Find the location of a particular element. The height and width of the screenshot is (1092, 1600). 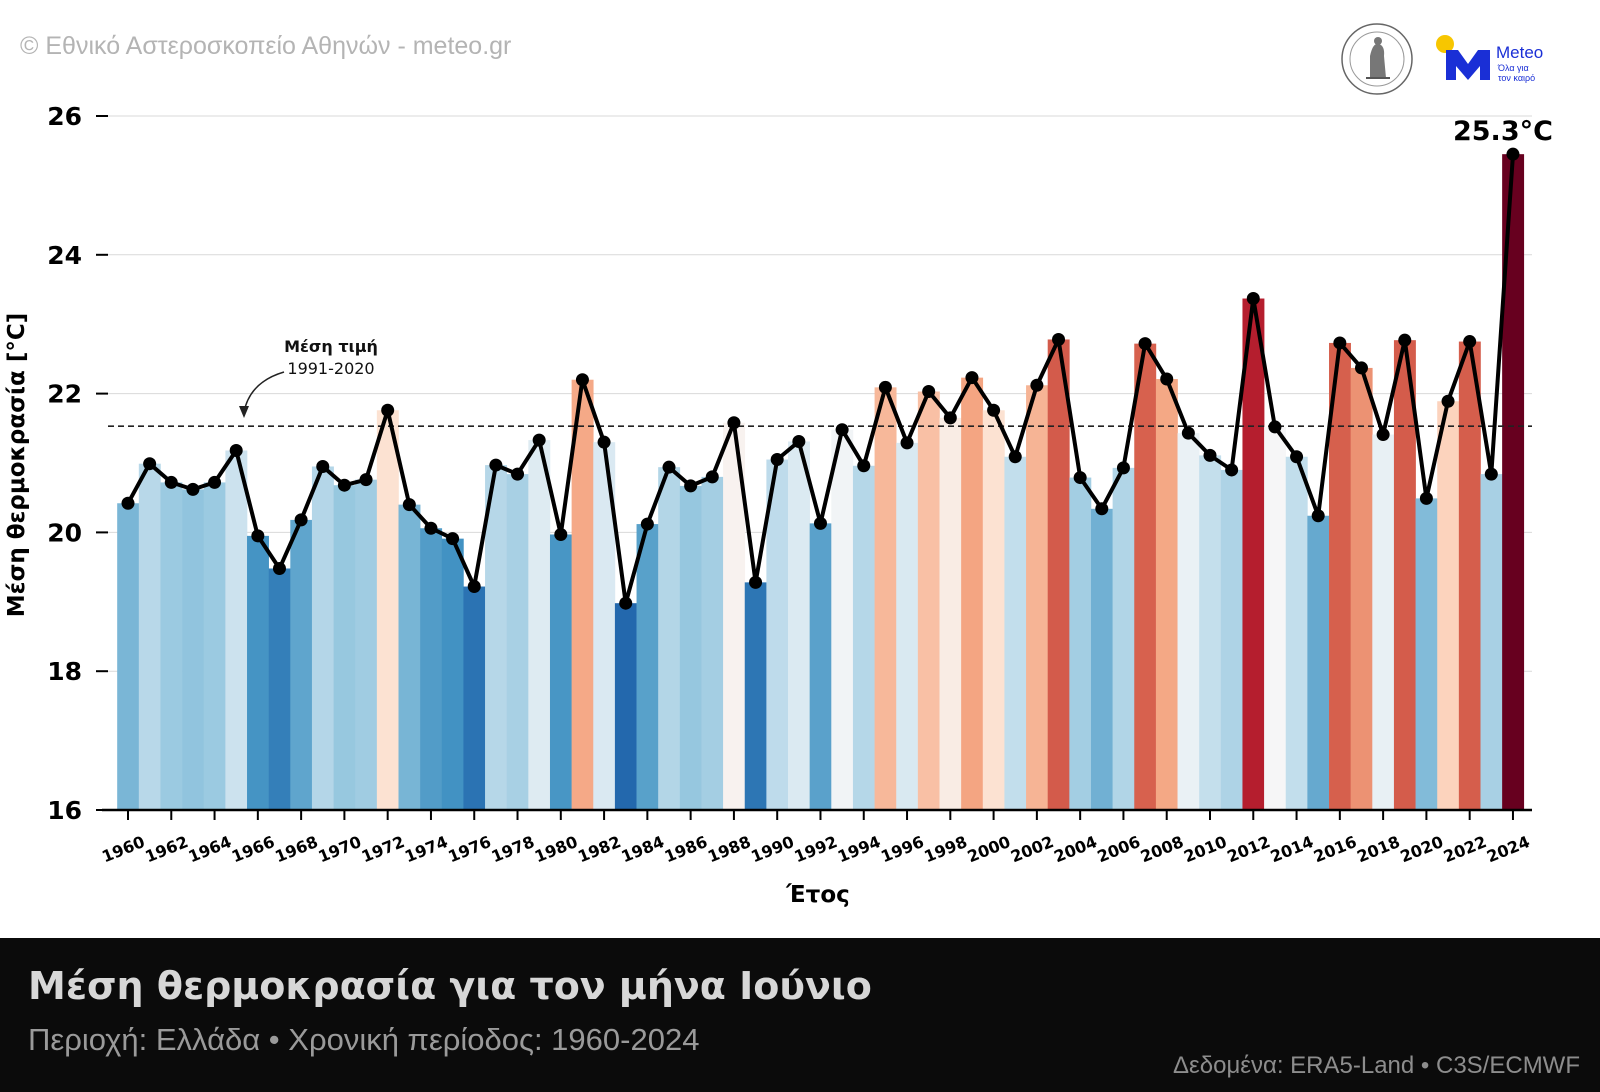

bar-2019 is located at coordinates (1404, 575).